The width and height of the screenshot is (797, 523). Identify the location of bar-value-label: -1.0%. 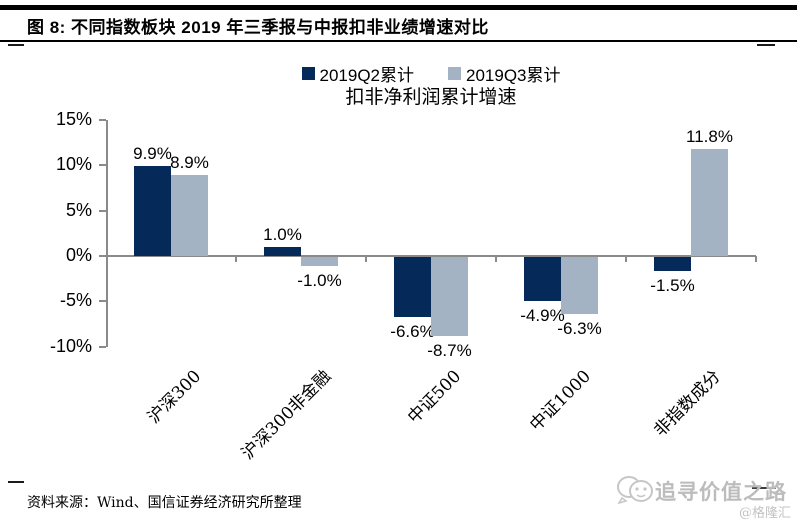
(319, 281).